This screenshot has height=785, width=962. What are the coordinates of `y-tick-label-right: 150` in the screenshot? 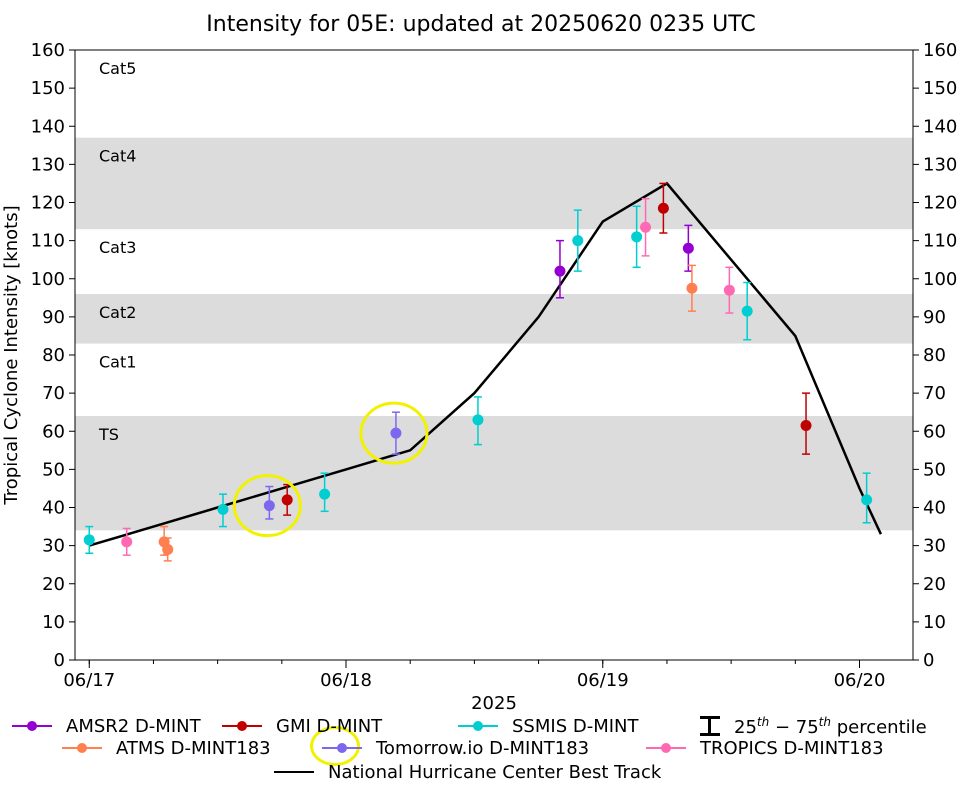 It's located at (940, 88).